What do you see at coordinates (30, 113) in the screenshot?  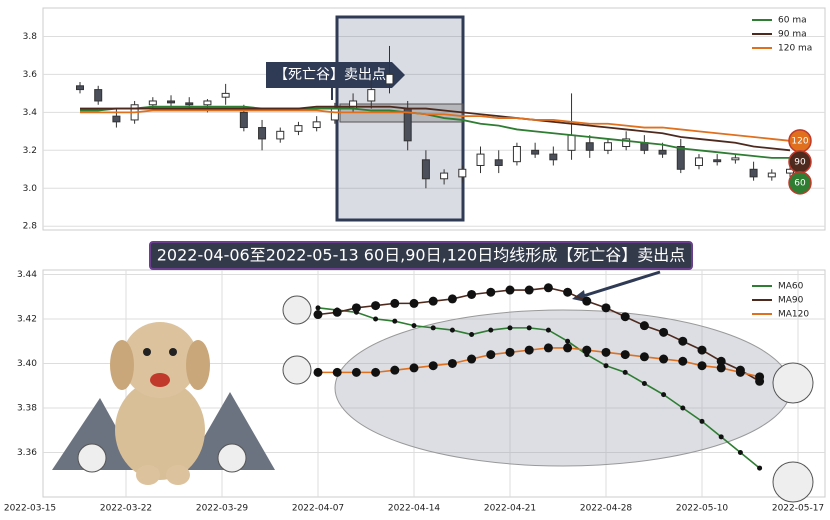 I see `y-tick-label: 3.4` at bounding box center [30, 113].